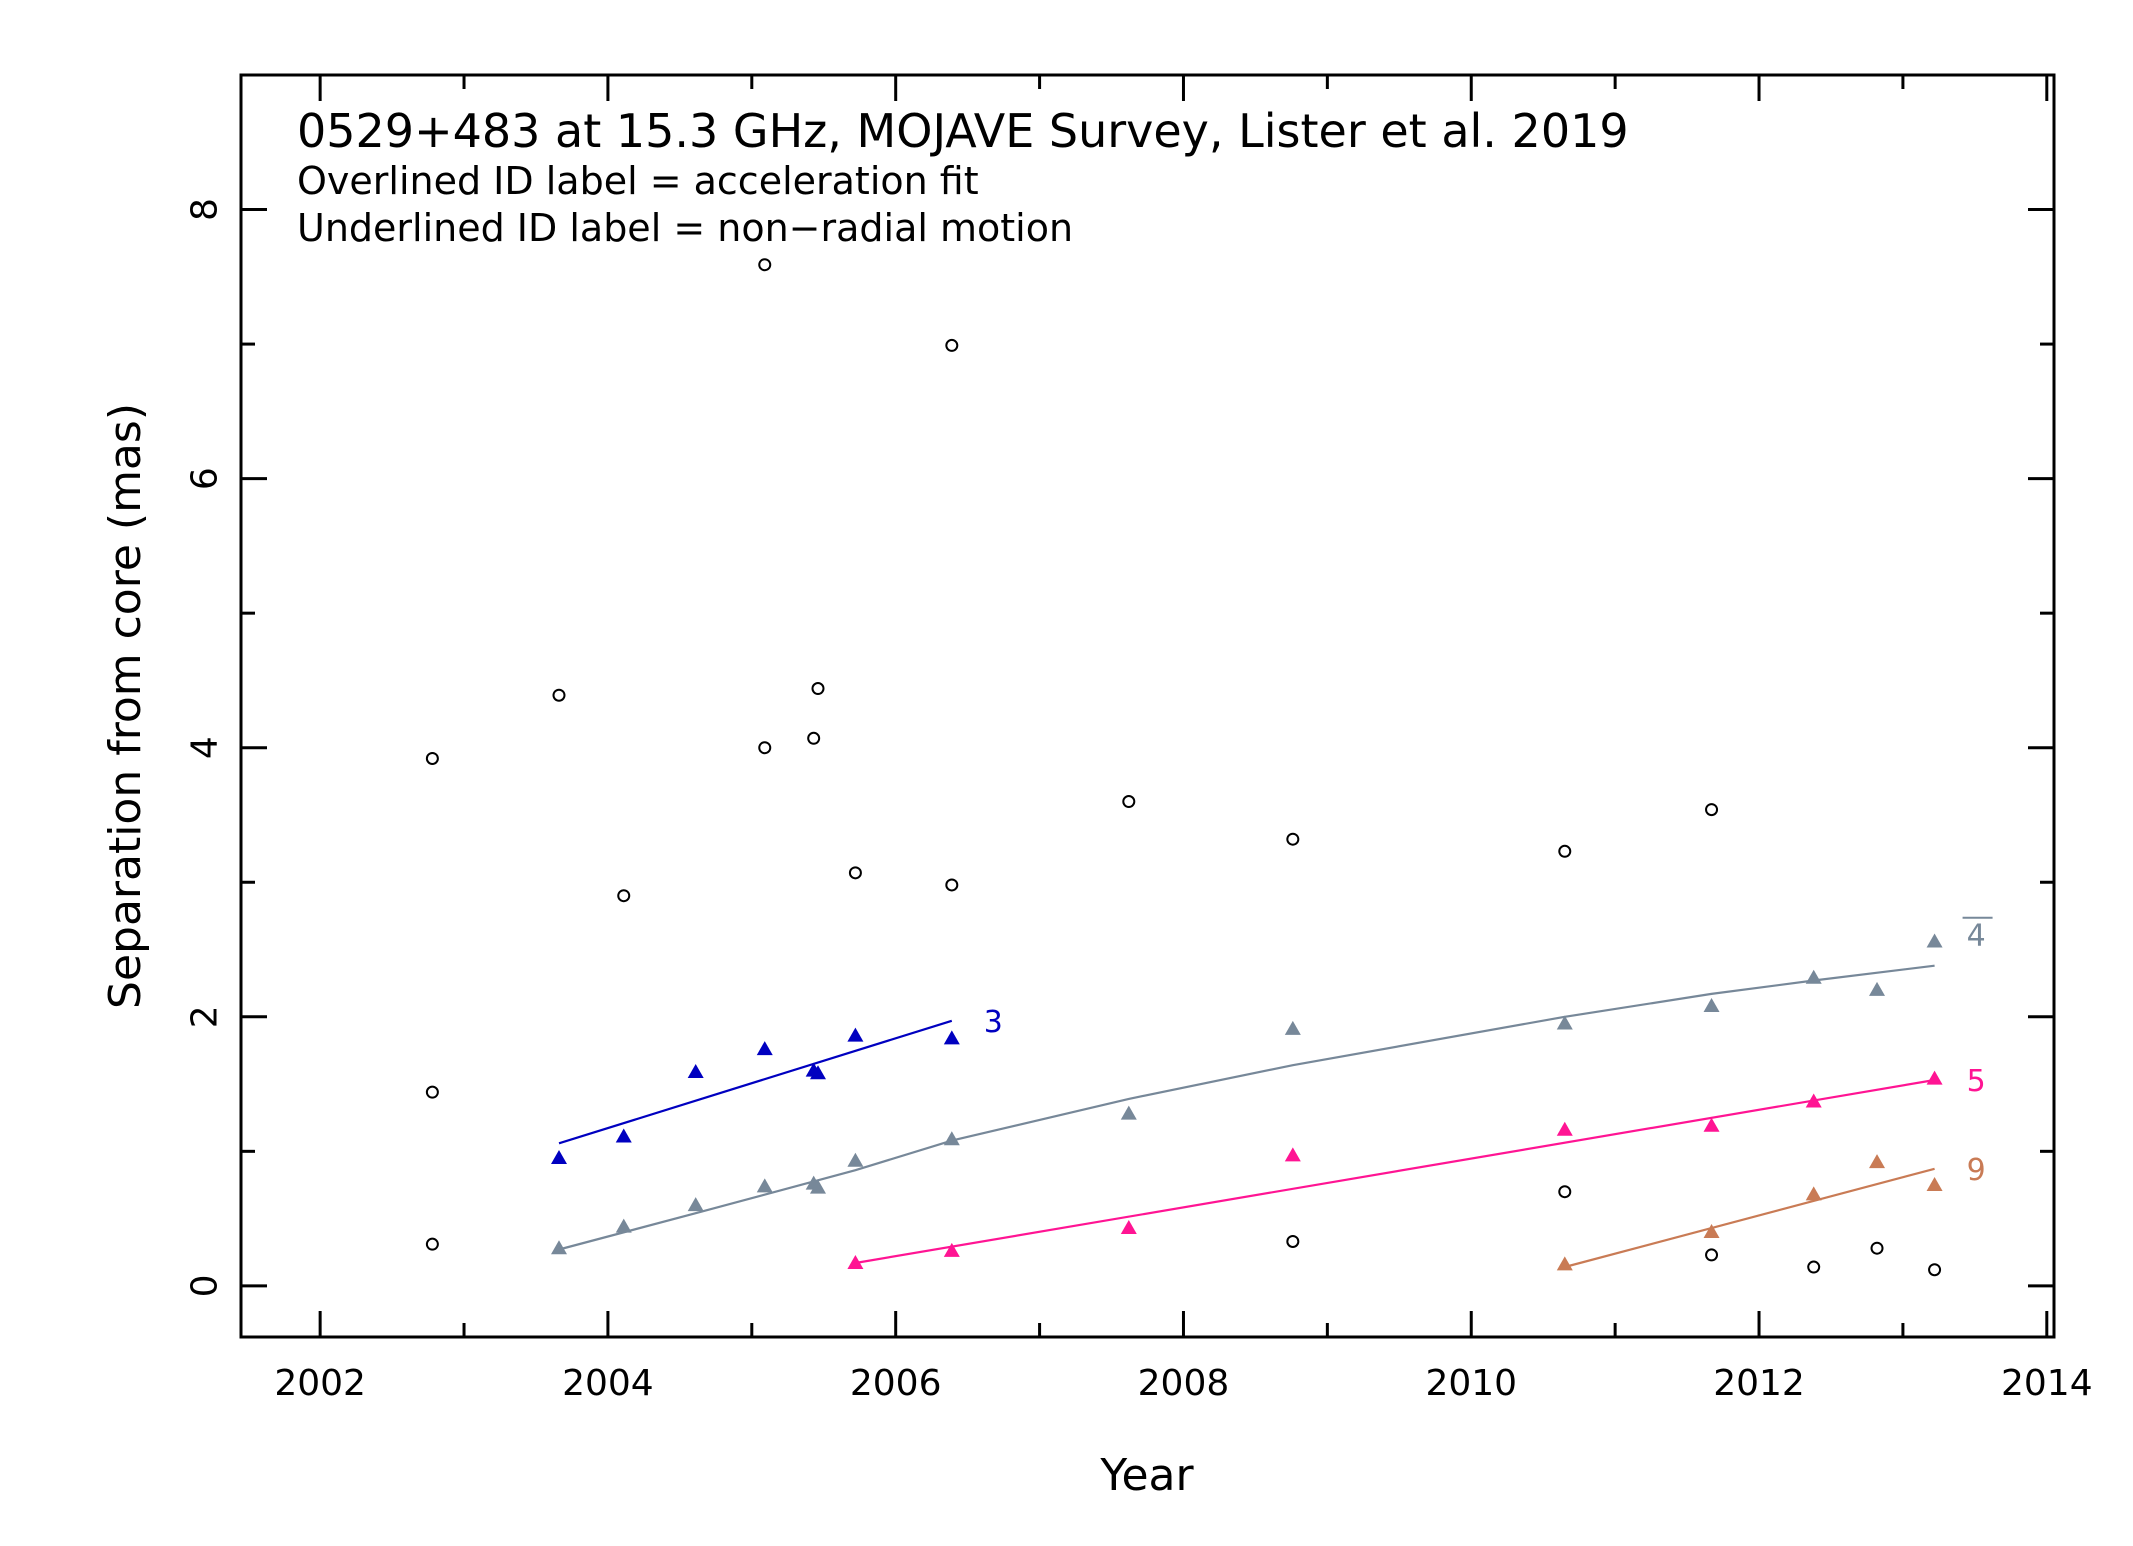 Image resolution: width=2133 pixels, height=1546 pixels. I want to click on fit-lines, so click(1246, 1116).